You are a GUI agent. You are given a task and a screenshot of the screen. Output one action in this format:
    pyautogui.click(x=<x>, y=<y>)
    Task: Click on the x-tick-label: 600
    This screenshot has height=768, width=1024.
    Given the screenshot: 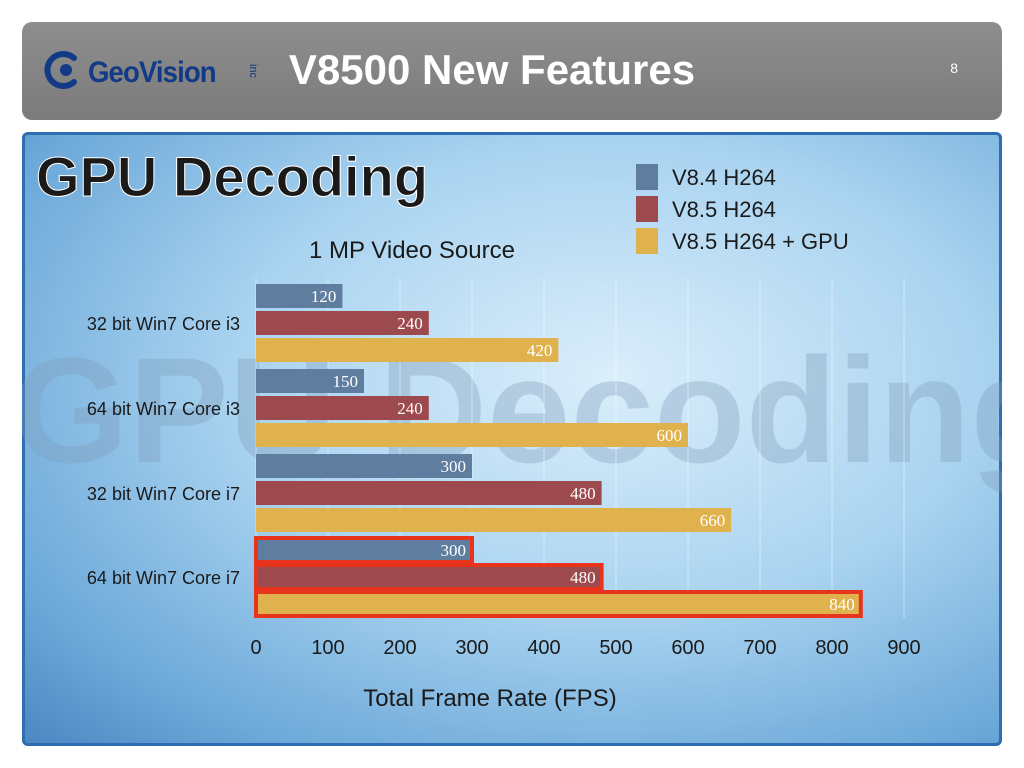 What is the action you would take?
    pyautogui.click(x=687, y=648)
    